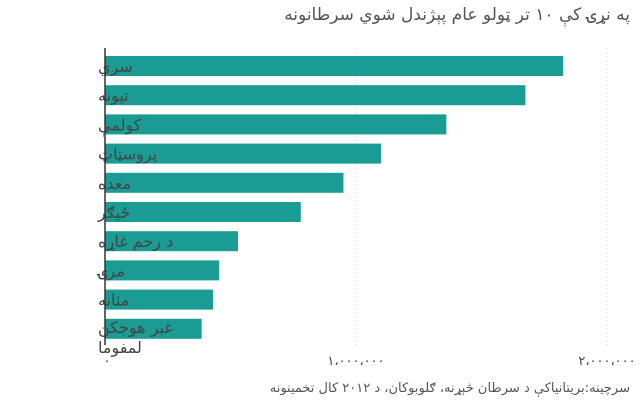  I want to click on x-tick-label: ۱،۰۰۰،۰۰۰, so click(355, 361).